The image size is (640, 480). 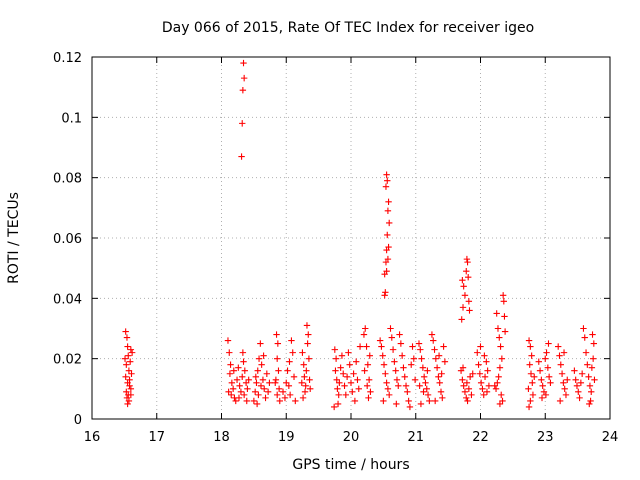 I want to click on x-axis-label: GPS time / hours, so click(x=350, y=465).